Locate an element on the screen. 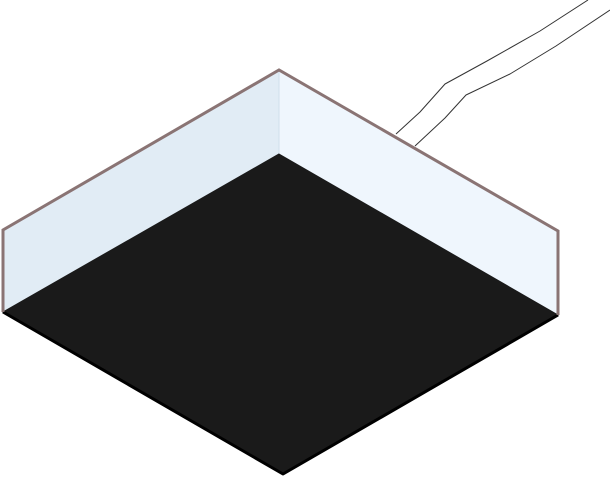 The image size is (610, 477). cable-upper is located at coordinates (492, 67).